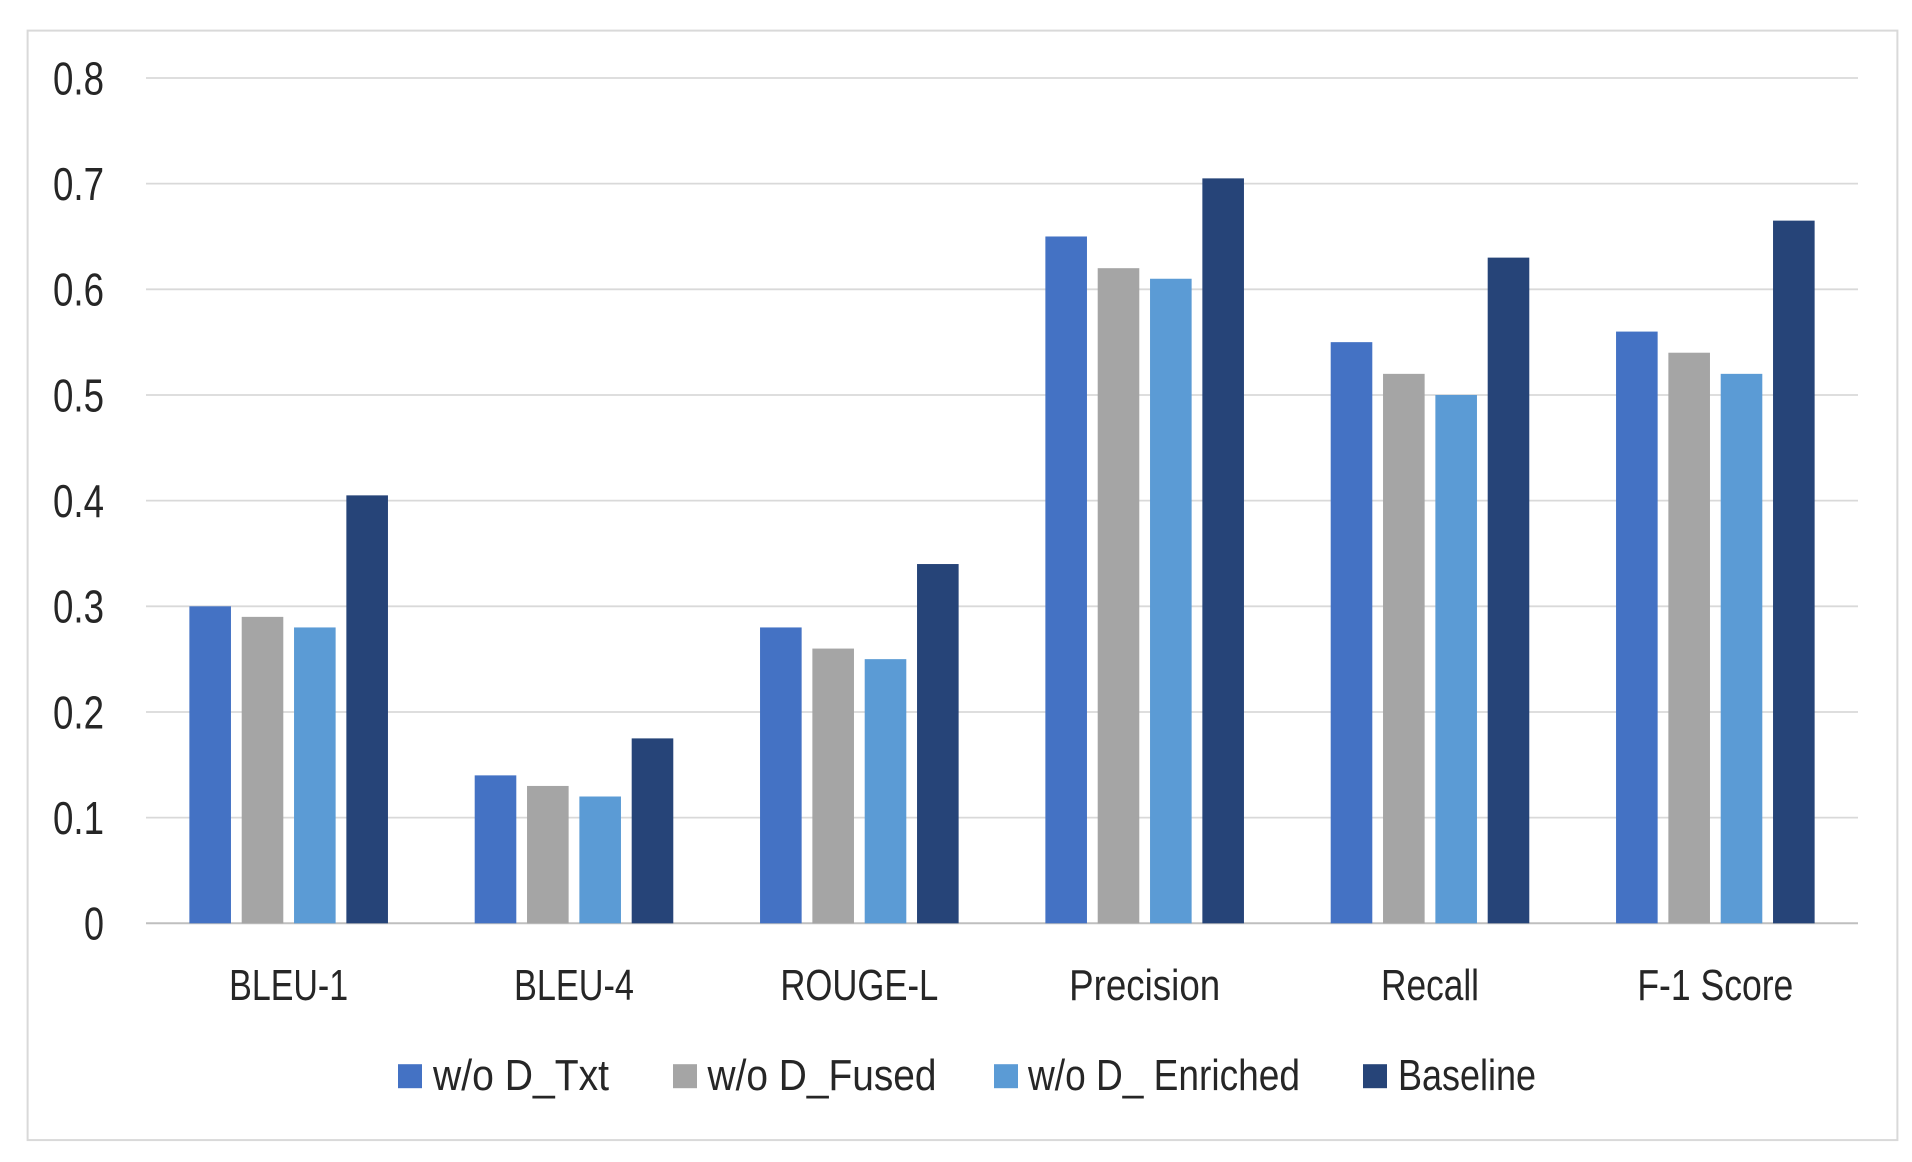  I want to click on svg-text: Baseline, so click(1467, 1075).